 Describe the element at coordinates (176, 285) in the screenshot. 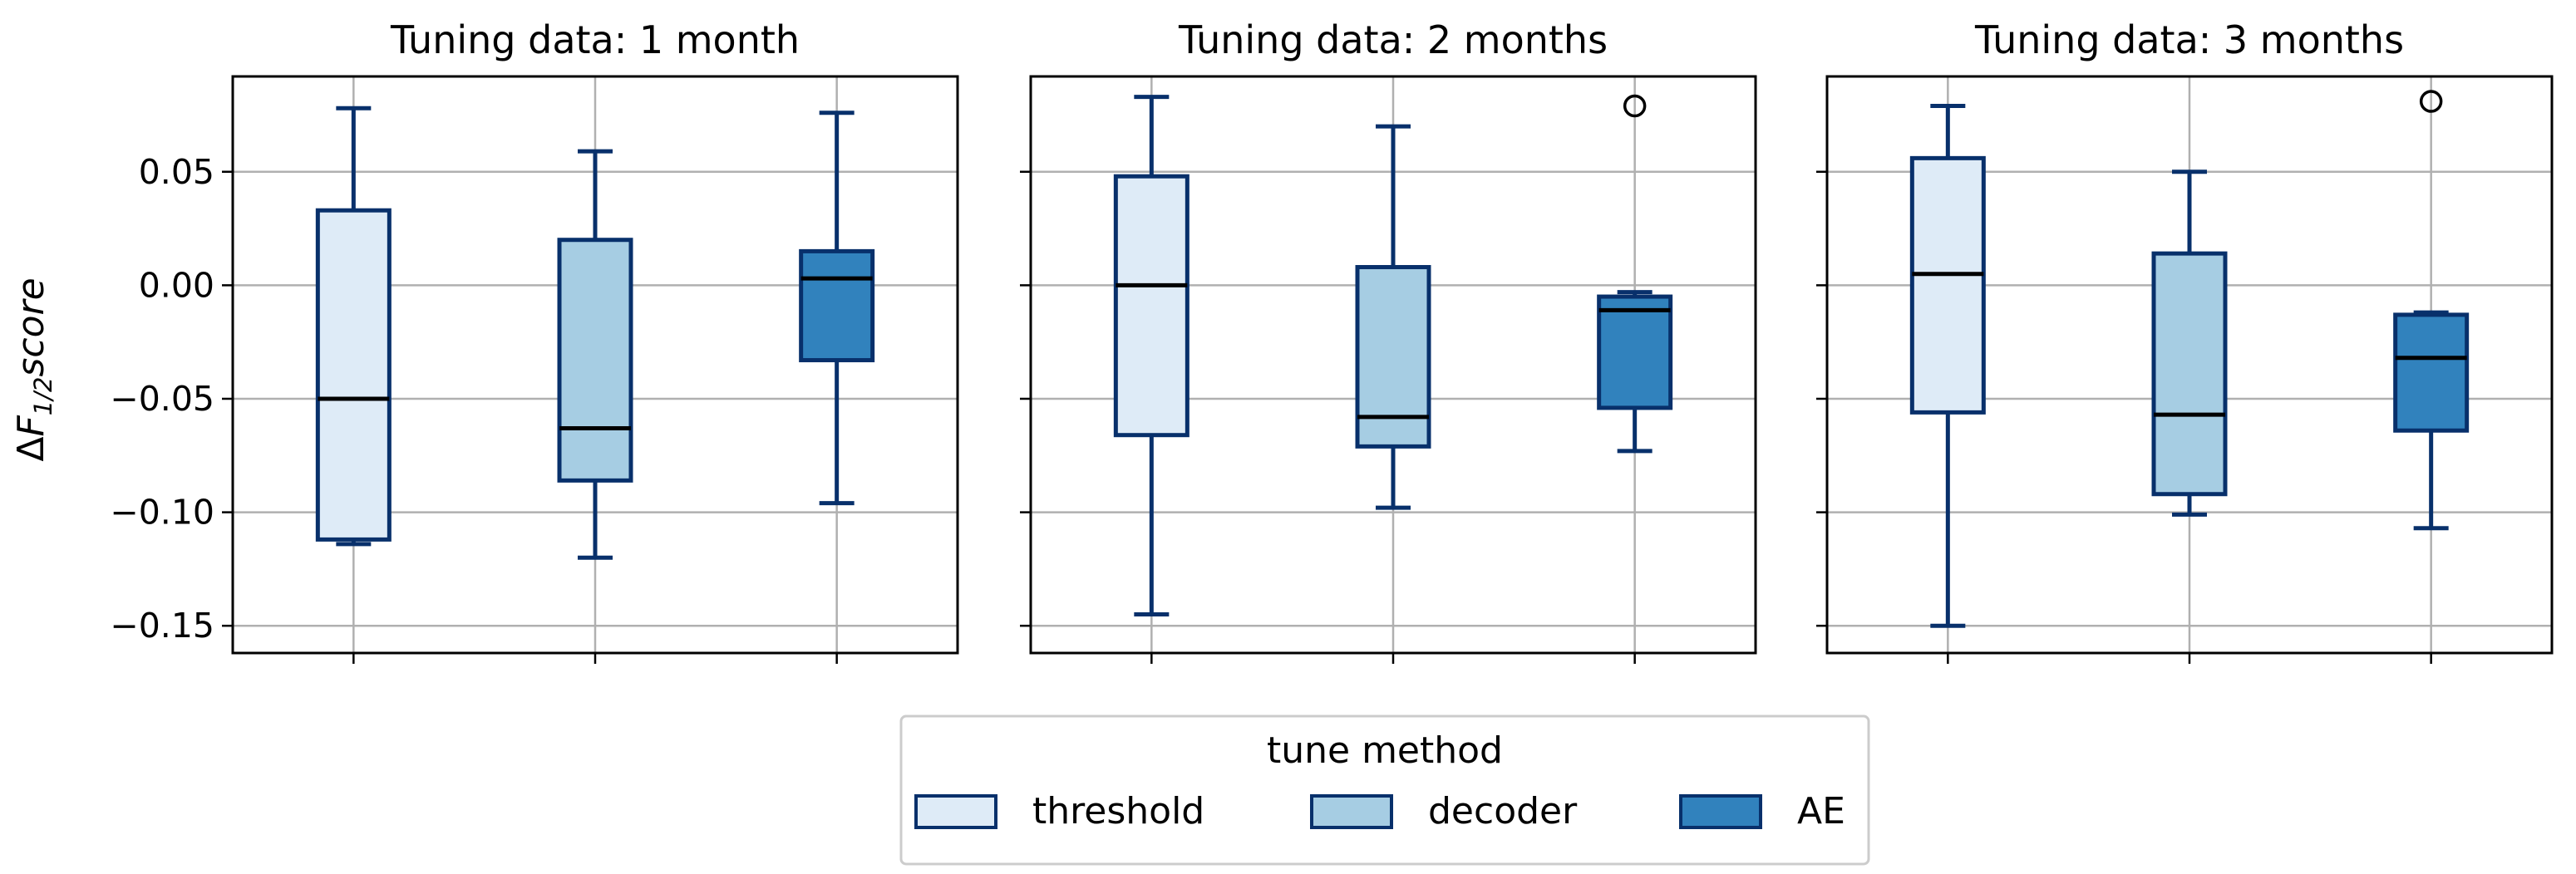

I see `y-tick-label: 0.00` at that location.